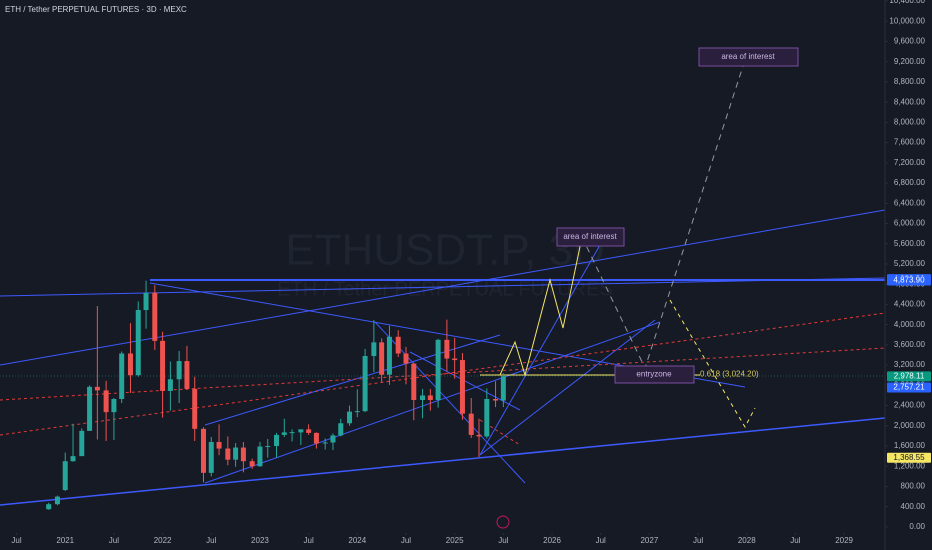  Describe the element at coordinates (445, 250) in the screenshot. I see `watermark-symbol: ETHUSDT.P, 3D` at that location.